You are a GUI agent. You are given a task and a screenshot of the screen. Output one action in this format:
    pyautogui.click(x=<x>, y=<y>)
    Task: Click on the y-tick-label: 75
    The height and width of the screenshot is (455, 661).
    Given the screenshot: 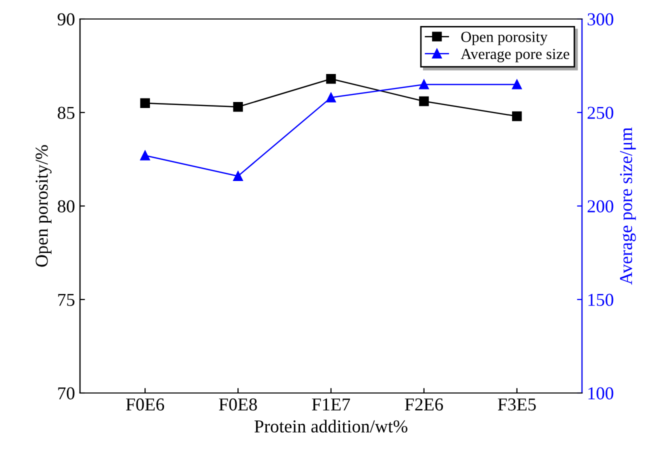 What is the action you would take?
    pyautogui.click(x=66, y=300)
    